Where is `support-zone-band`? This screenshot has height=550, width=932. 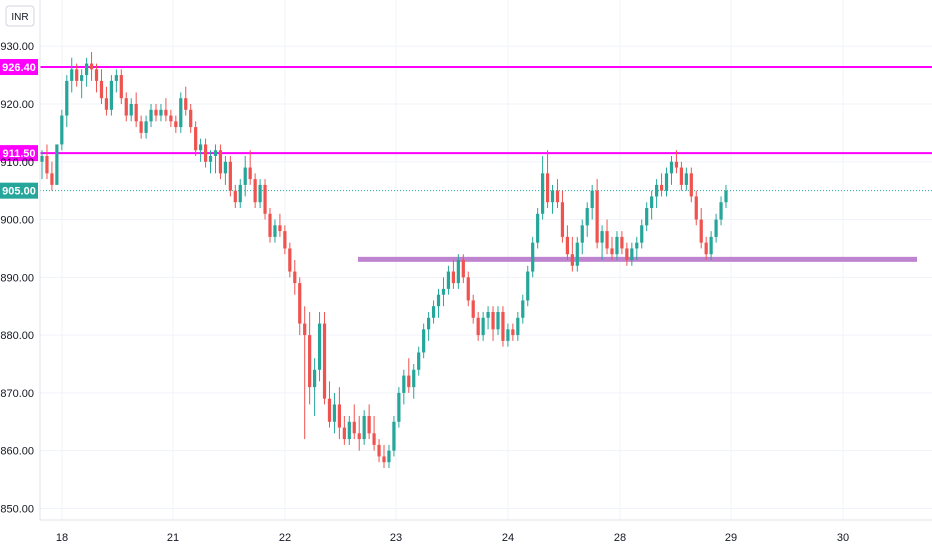
support-zone-band is located at coordinates (637, 259).